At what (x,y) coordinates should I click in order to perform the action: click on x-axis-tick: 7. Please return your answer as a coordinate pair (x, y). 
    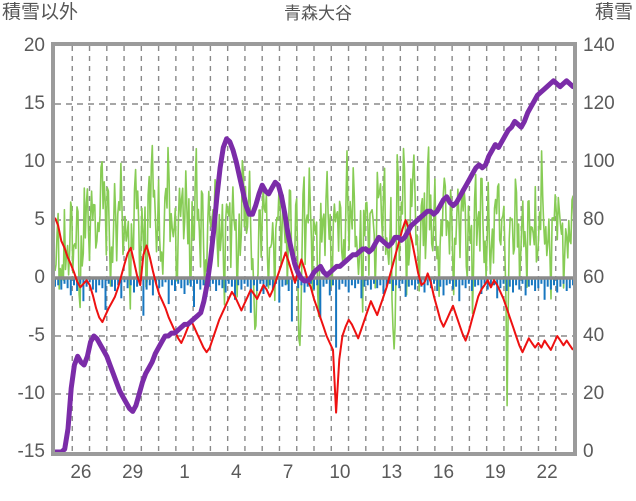
    Looking at the image, I should click on (288, 472).